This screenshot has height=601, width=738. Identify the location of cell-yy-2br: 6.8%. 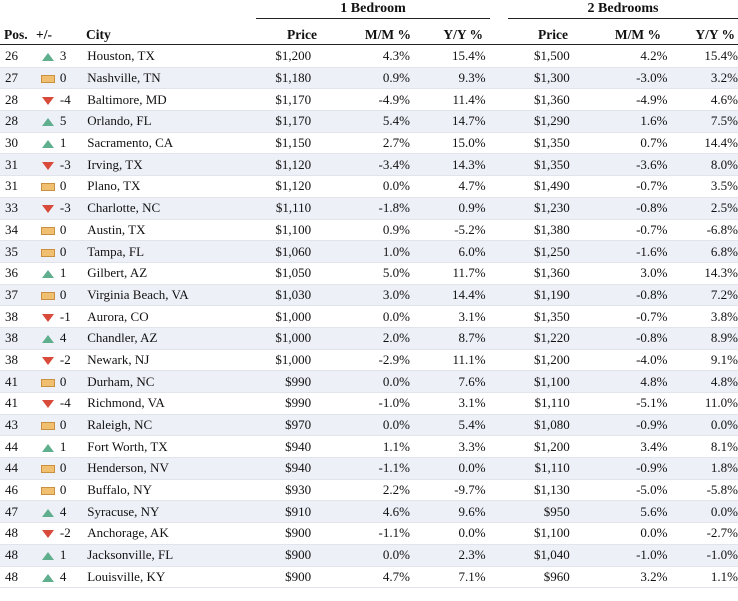
(702, 251).